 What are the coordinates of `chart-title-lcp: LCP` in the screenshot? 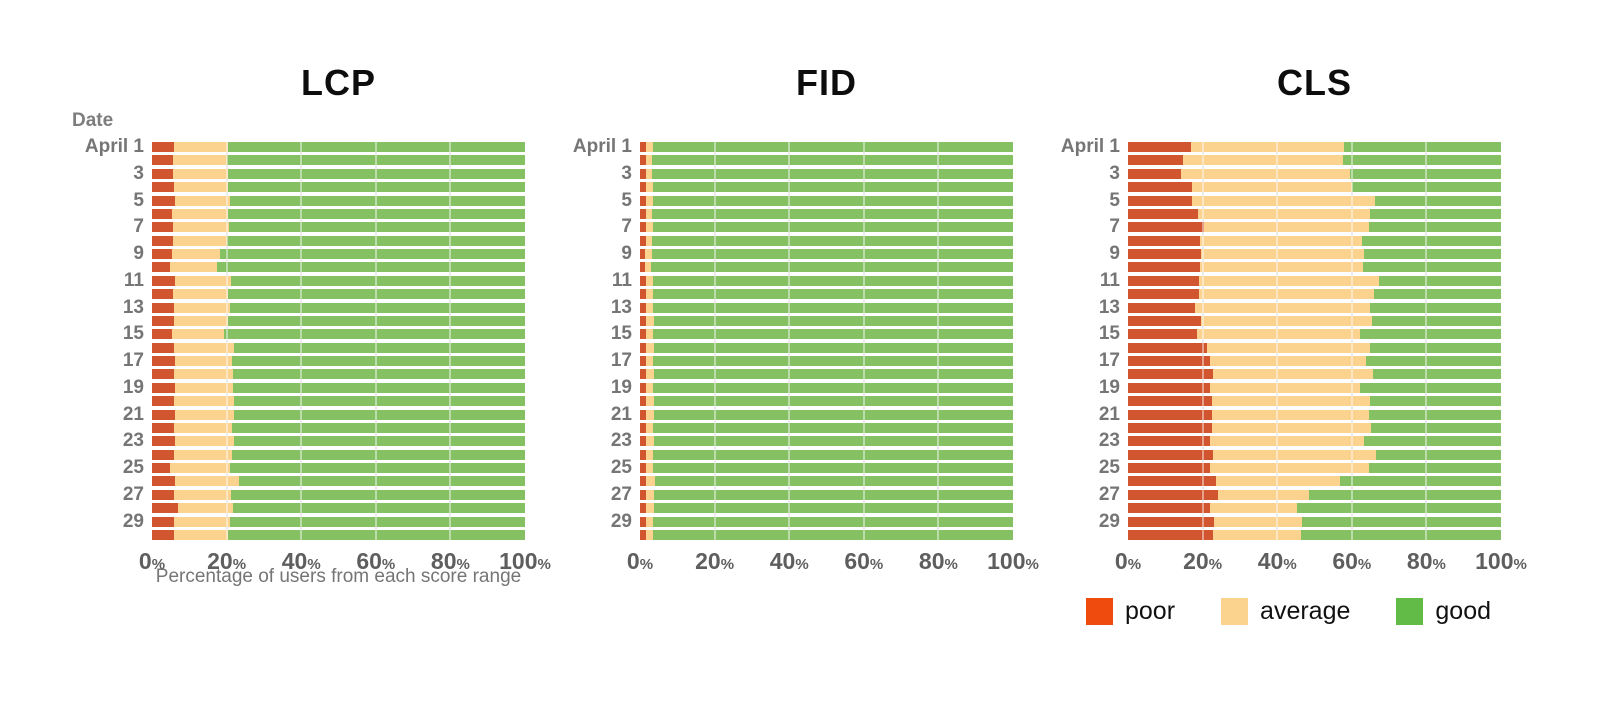 It's located at (338, 82).